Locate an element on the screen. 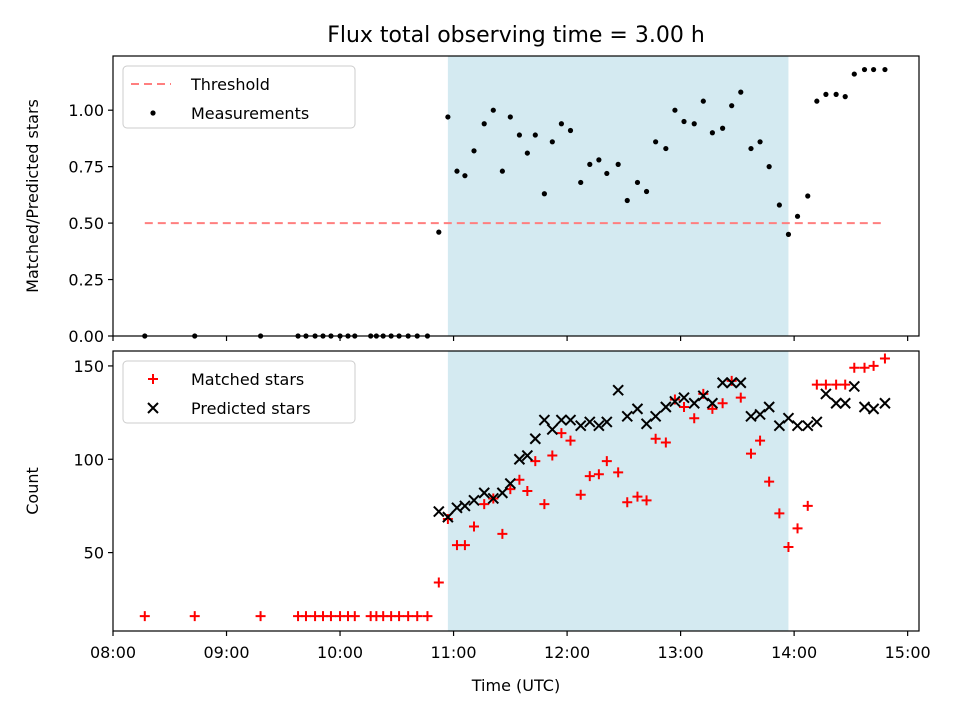  legend-box is located at coordinates (239, 392).